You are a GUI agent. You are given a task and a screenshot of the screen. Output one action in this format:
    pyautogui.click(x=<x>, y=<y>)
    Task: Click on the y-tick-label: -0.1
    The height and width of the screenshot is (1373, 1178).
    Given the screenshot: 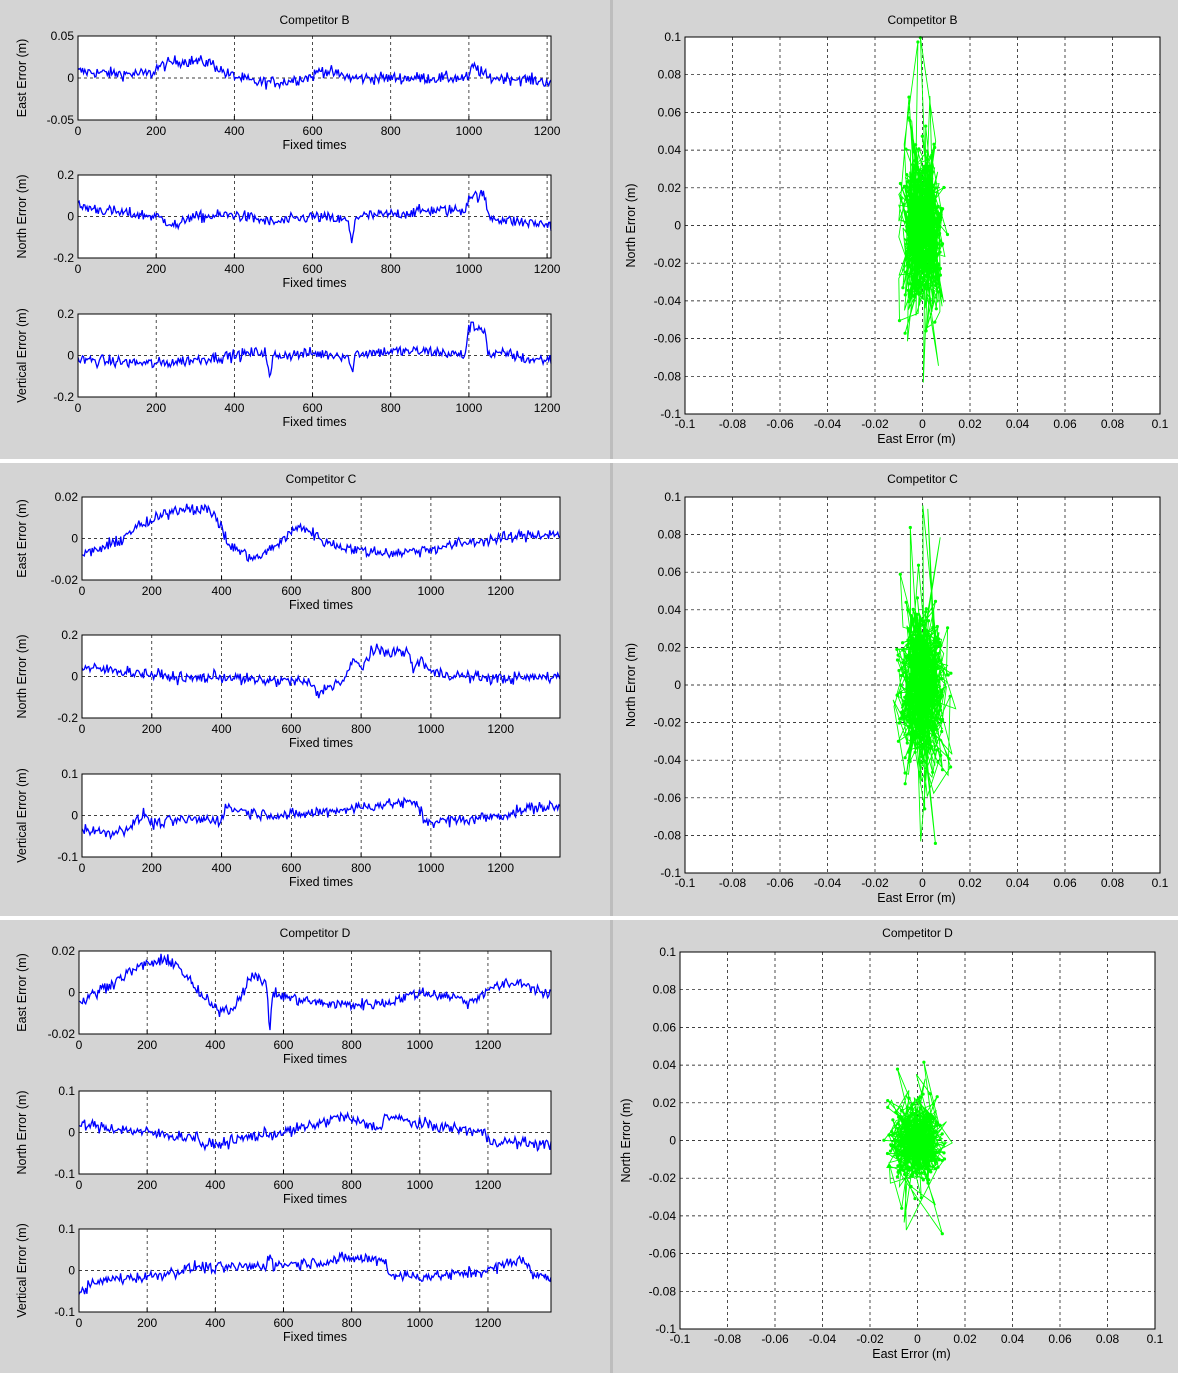 What is the action you would take?
    pyautogui.click(x=64, y=1174)
    